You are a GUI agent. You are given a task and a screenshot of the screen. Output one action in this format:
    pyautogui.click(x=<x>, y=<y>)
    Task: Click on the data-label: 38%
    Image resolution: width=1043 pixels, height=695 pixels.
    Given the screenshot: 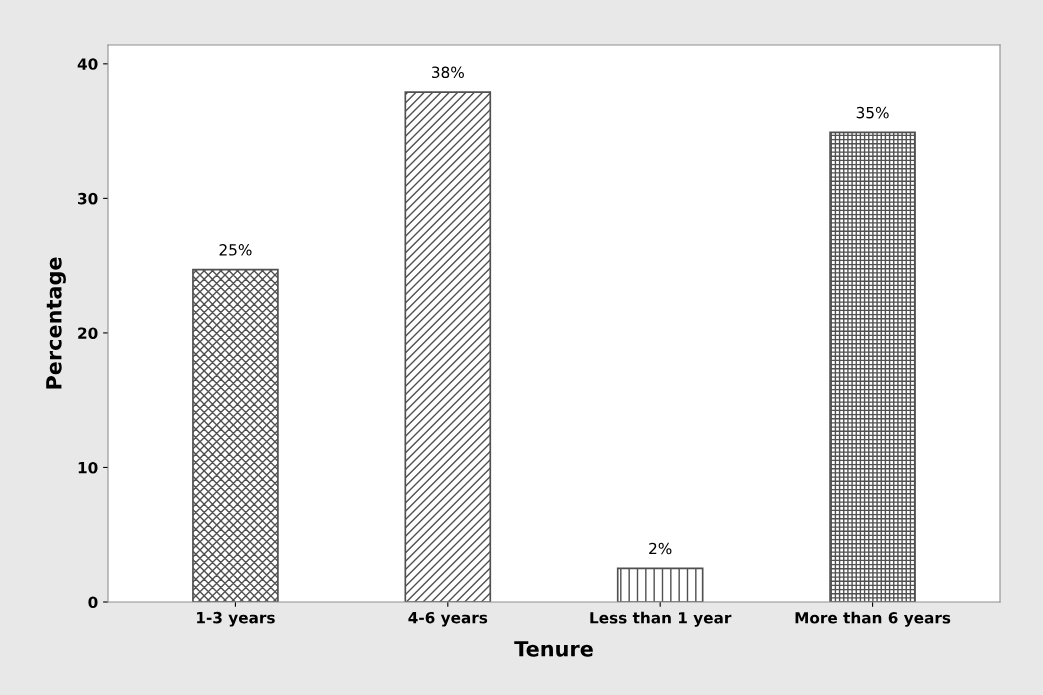 What is the action you would take?
    pyautogui.click(x=448, y=72)
    